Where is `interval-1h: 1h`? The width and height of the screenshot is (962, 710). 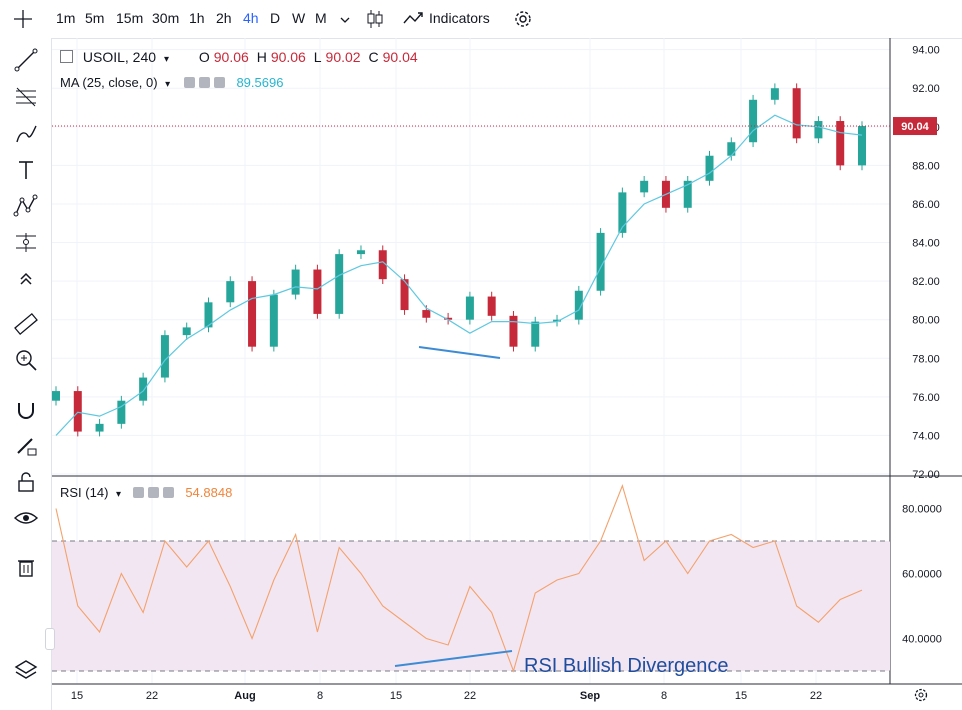 interval-1h: 1h is located at coordinates (197, 18).